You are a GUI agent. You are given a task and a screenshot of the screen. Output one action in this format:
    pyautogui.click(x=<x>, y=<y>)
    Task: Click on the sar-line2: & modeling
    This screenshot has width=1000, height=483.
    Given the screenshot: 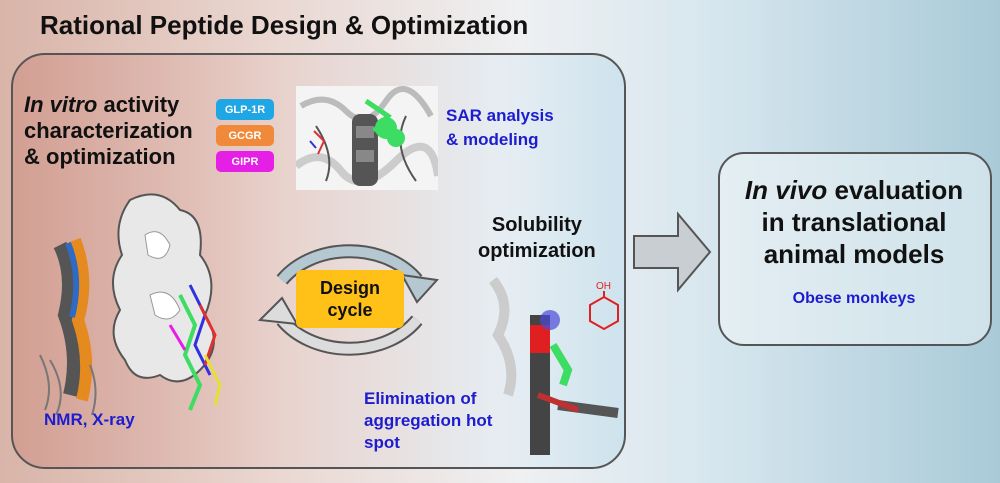 What is the action you would take?
    pyautogui.click(x=492, y=139)
    